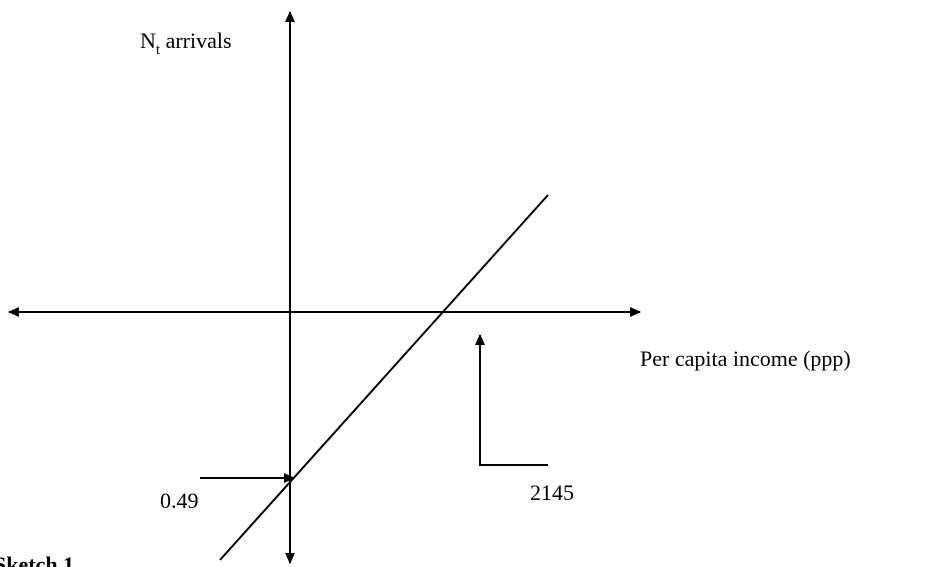 This screenshot has height=567, width=940. Describe the element at coordinates (158, 50) in the screenshot. I see `y-label-sub: t` at that location.